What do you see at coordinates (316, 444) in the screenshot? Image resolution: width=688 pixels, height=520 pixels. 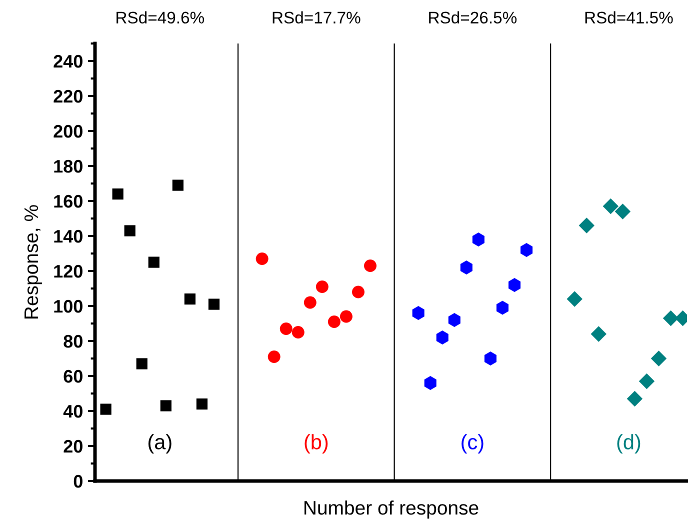 I see `annotation: (b)` at bounding box center [316, 444].